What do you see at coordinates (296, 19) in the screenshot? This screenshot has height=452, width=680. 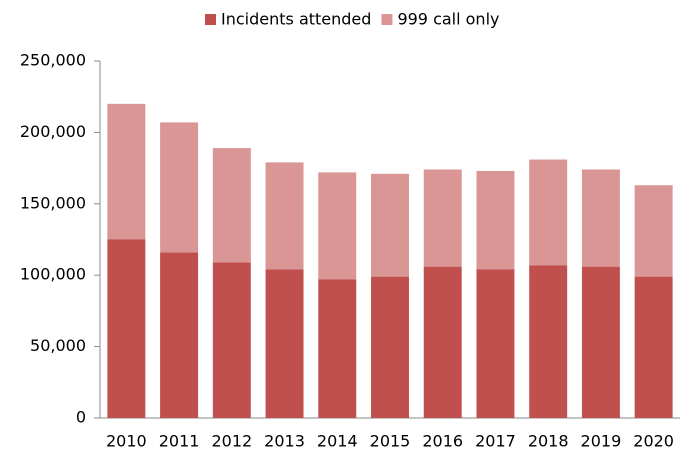 I see `legend-label: Incidents attended` at bounding box center [296, 19].